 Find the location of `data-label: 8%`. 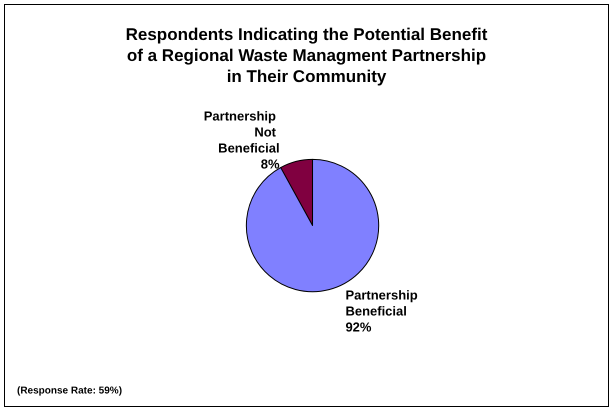

data-label: 8% is located at coordinates (270, 164).